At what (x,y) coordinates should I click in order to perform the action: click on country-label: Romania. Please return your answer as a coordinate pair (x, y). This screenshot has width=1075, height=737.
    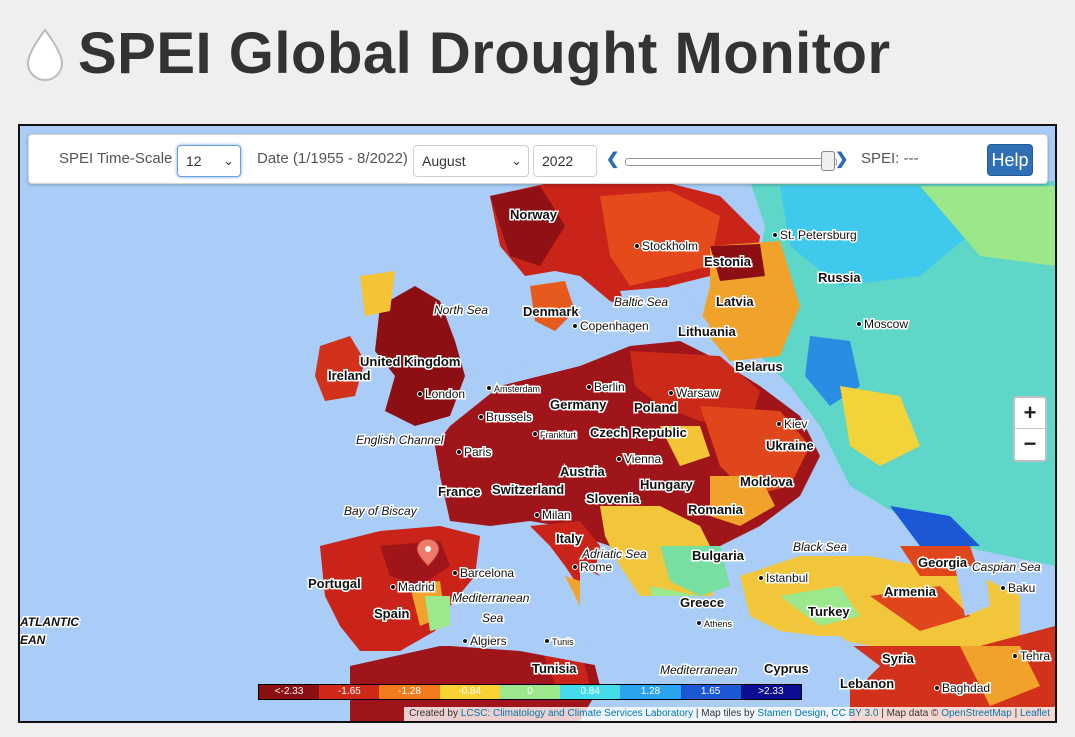
    Looking at the image, I should click on (716, 509).